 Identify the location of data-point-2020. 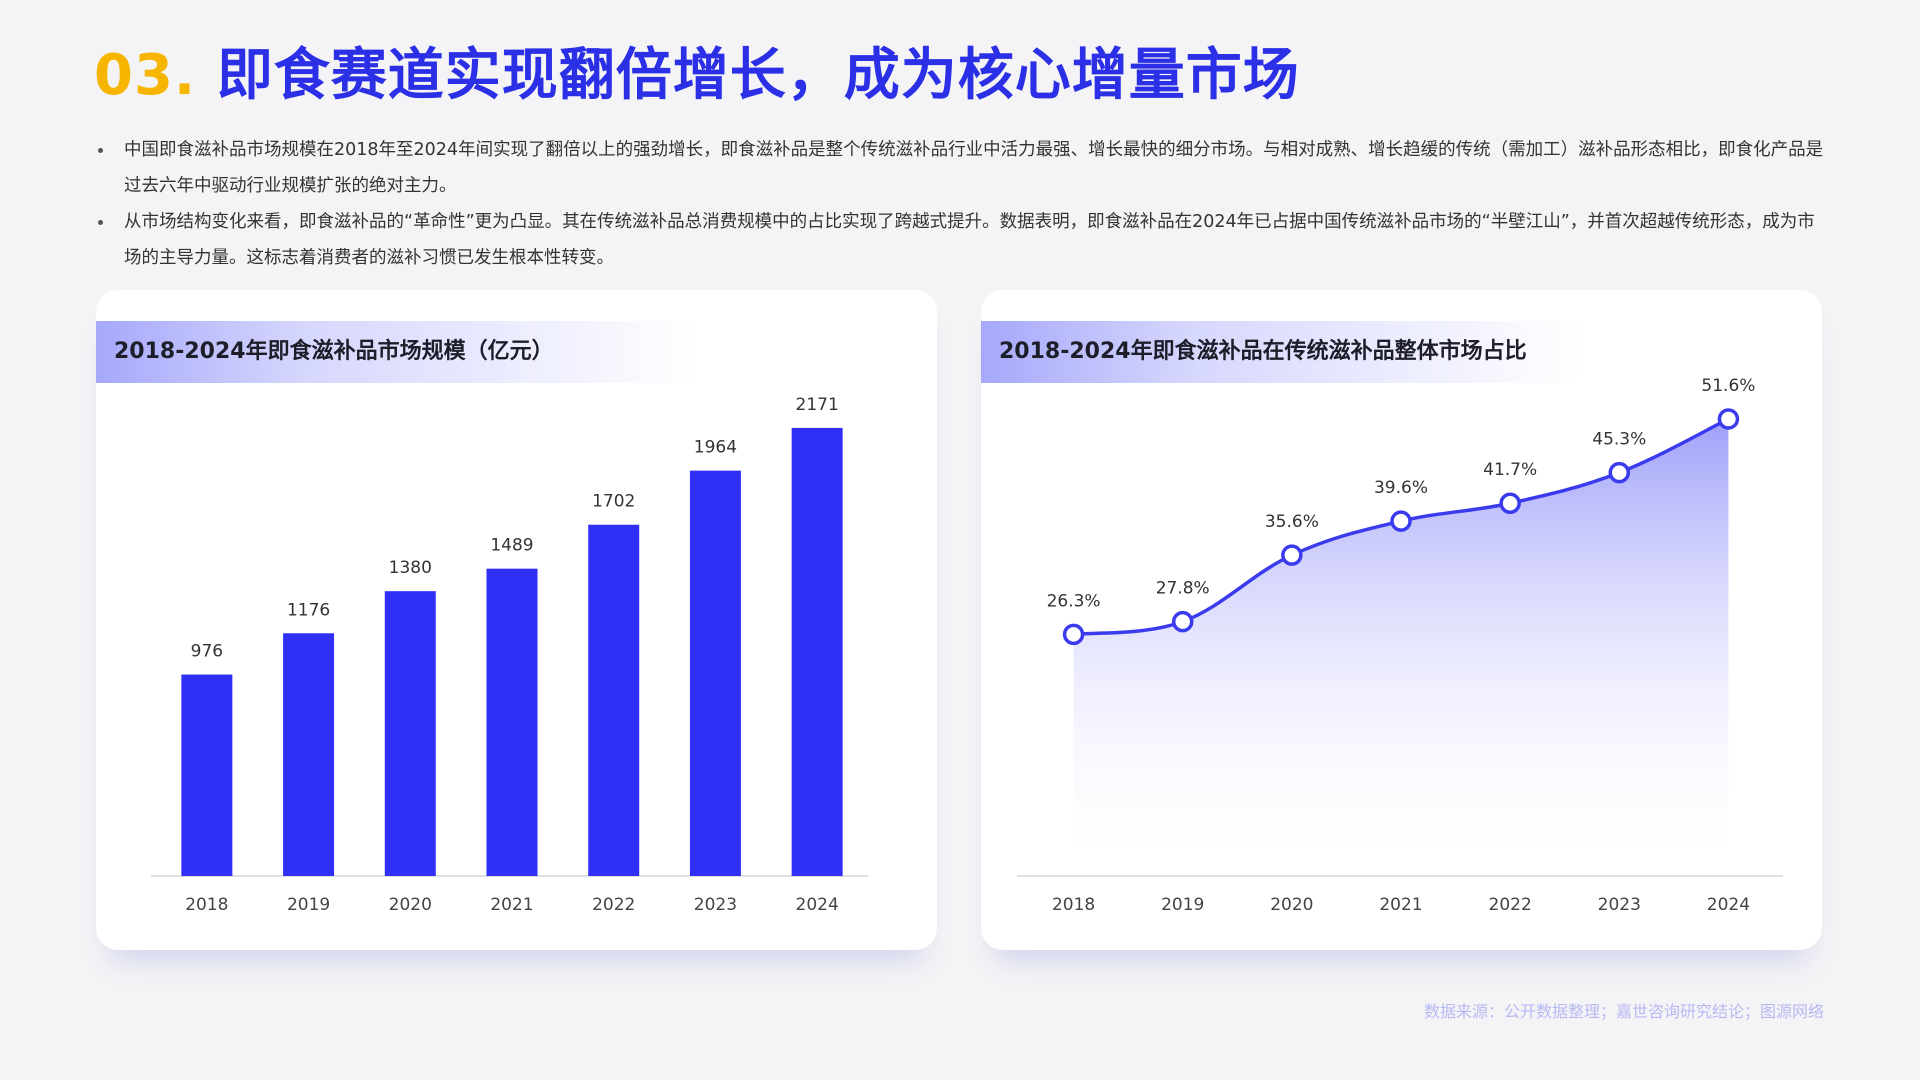
(1292, 555).